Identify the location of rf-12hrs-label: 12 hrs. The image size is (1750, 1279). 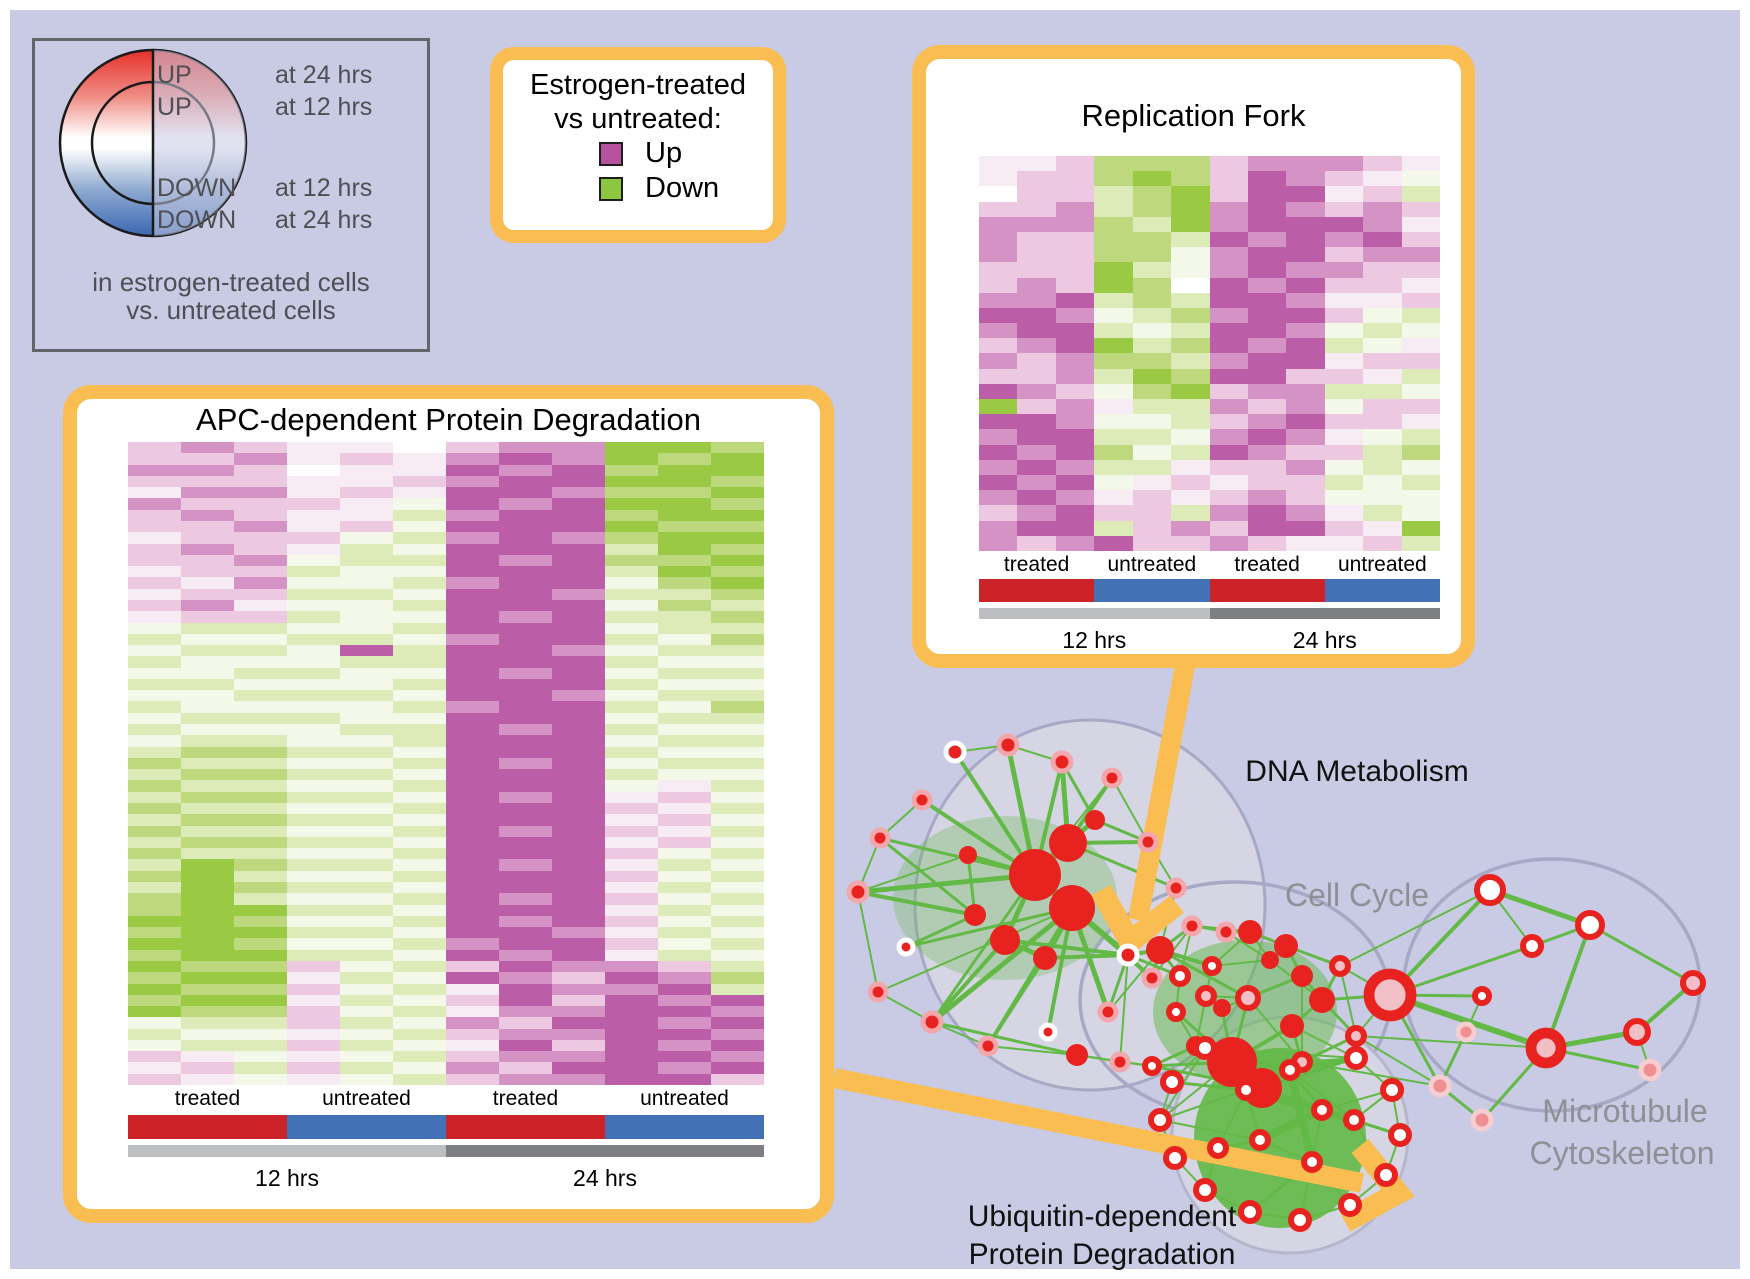
(1094, 640).